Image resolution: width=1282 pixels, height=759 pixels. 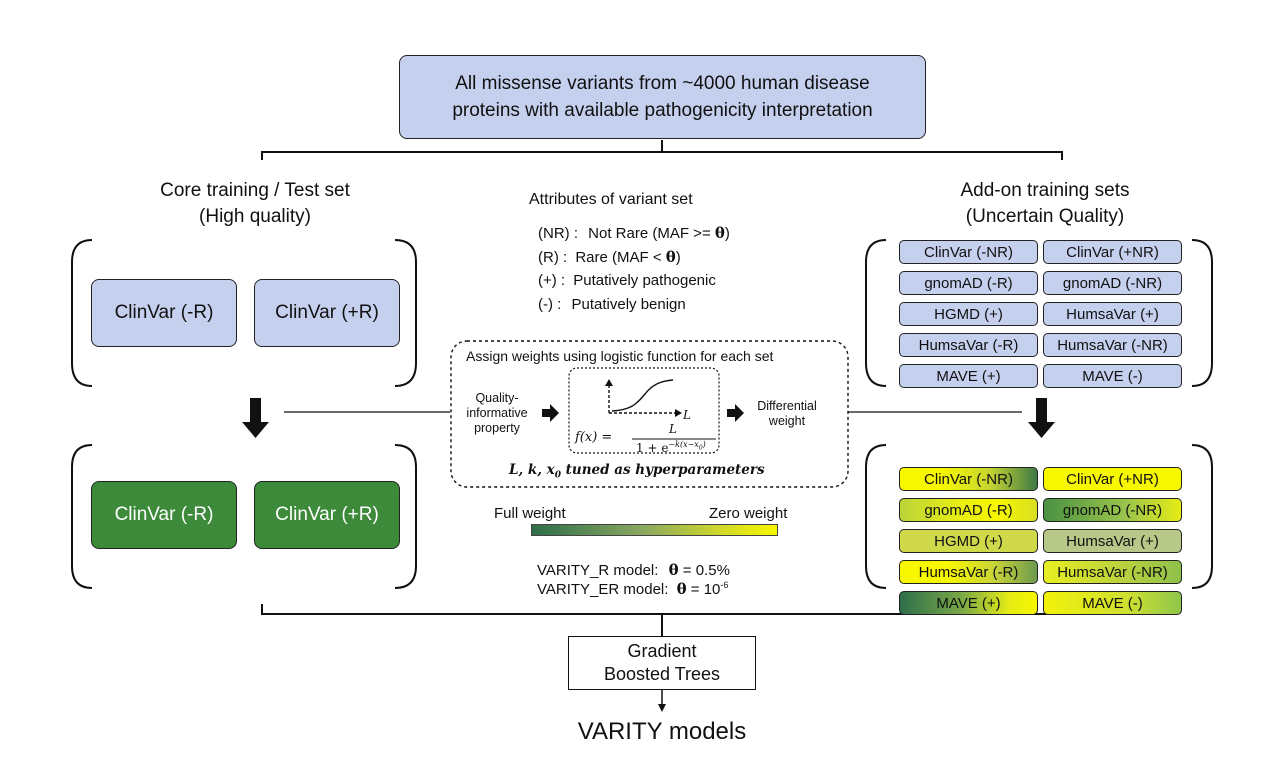 I want to click on addon-chip-label: ClinVar (+NR), so click(x=1112, y=252).